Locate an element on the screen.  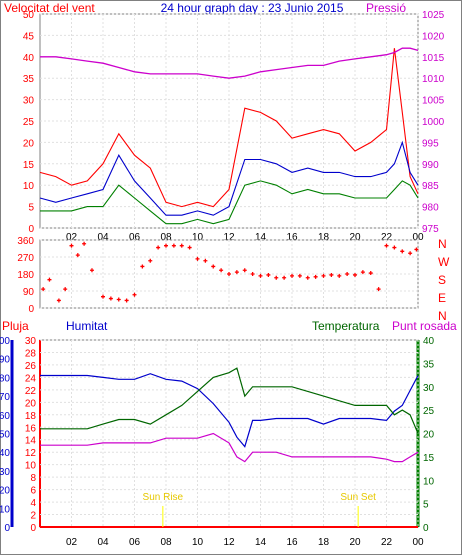
humidity-tick-label: 0 is located at coordinates (7, 528).